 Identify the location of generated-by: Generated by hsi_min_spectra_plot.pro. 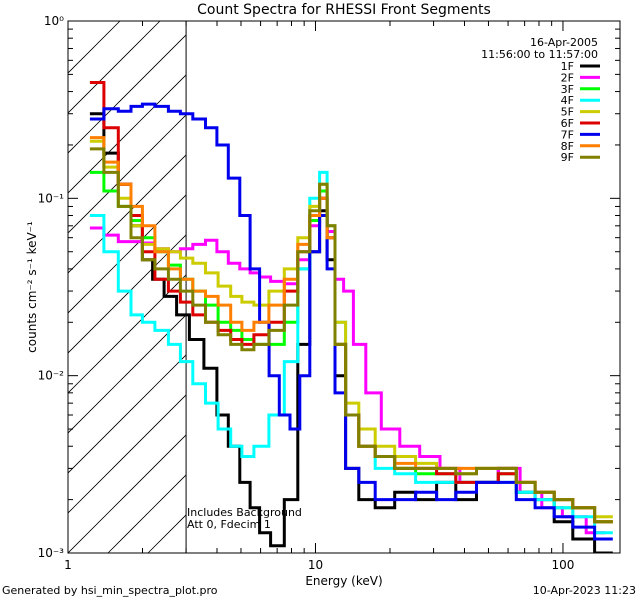
(110, 590).